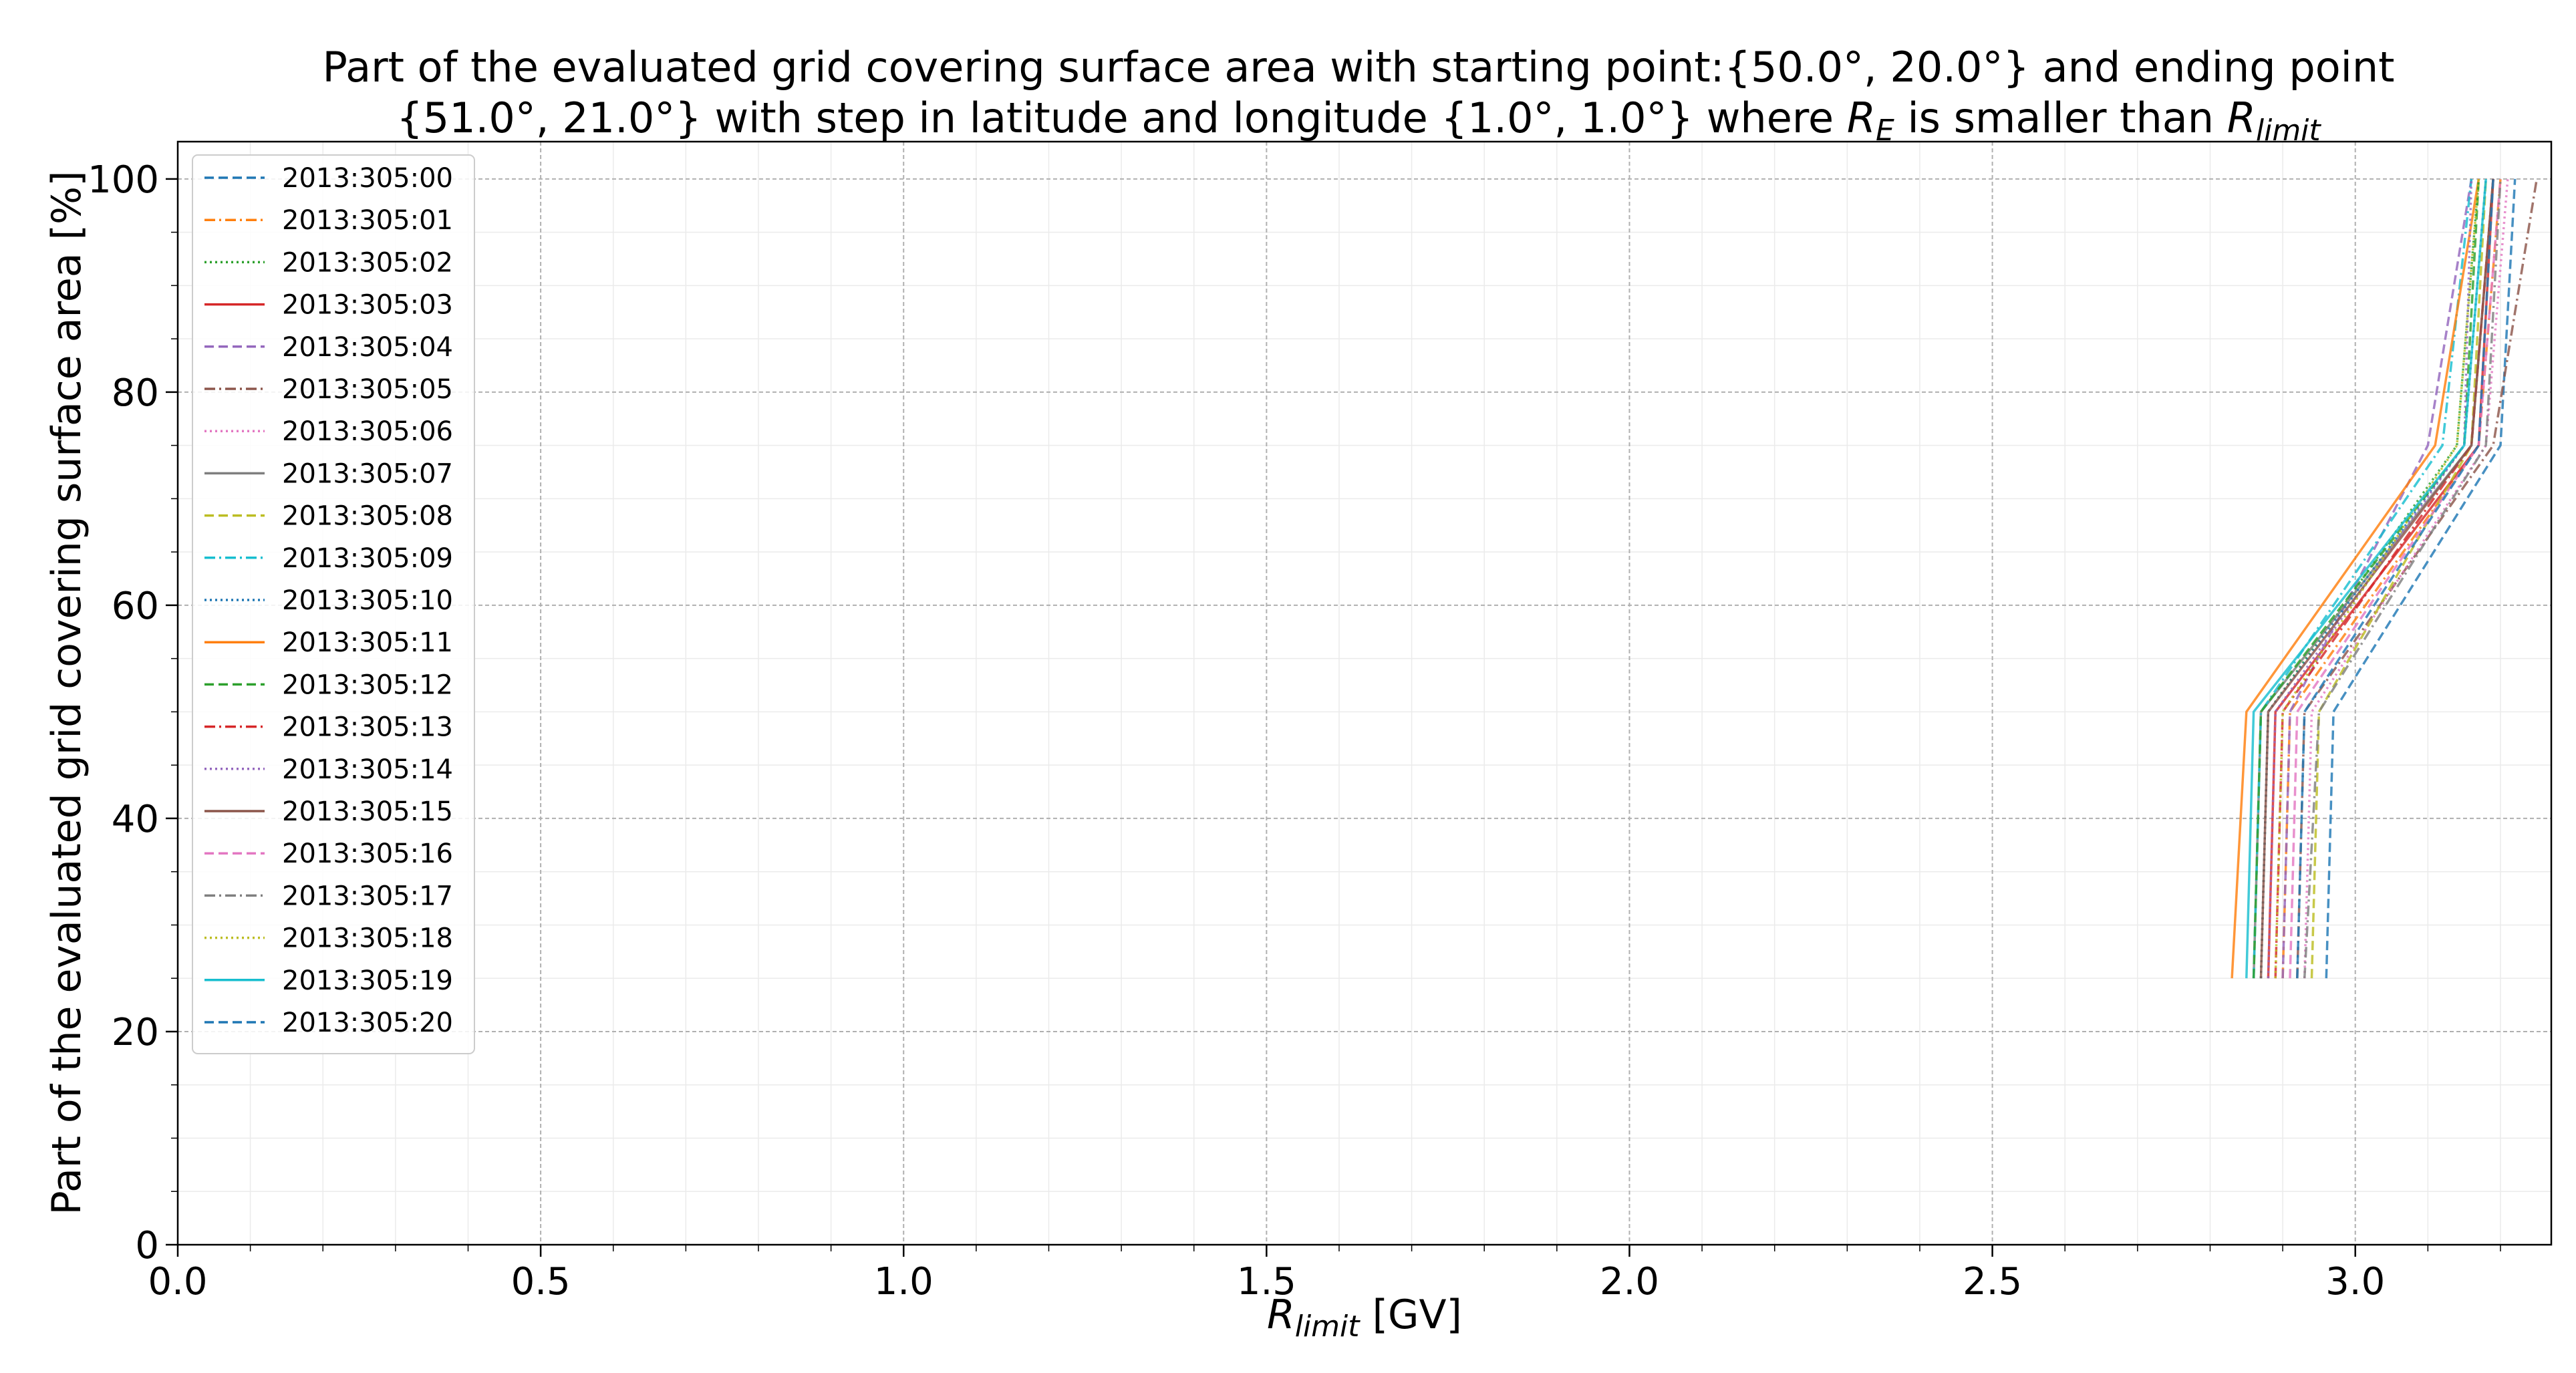 The height and width of the screenshot is (1373, 2576). I want to click on x-tick-label: 1.0, so click(904, 1282).